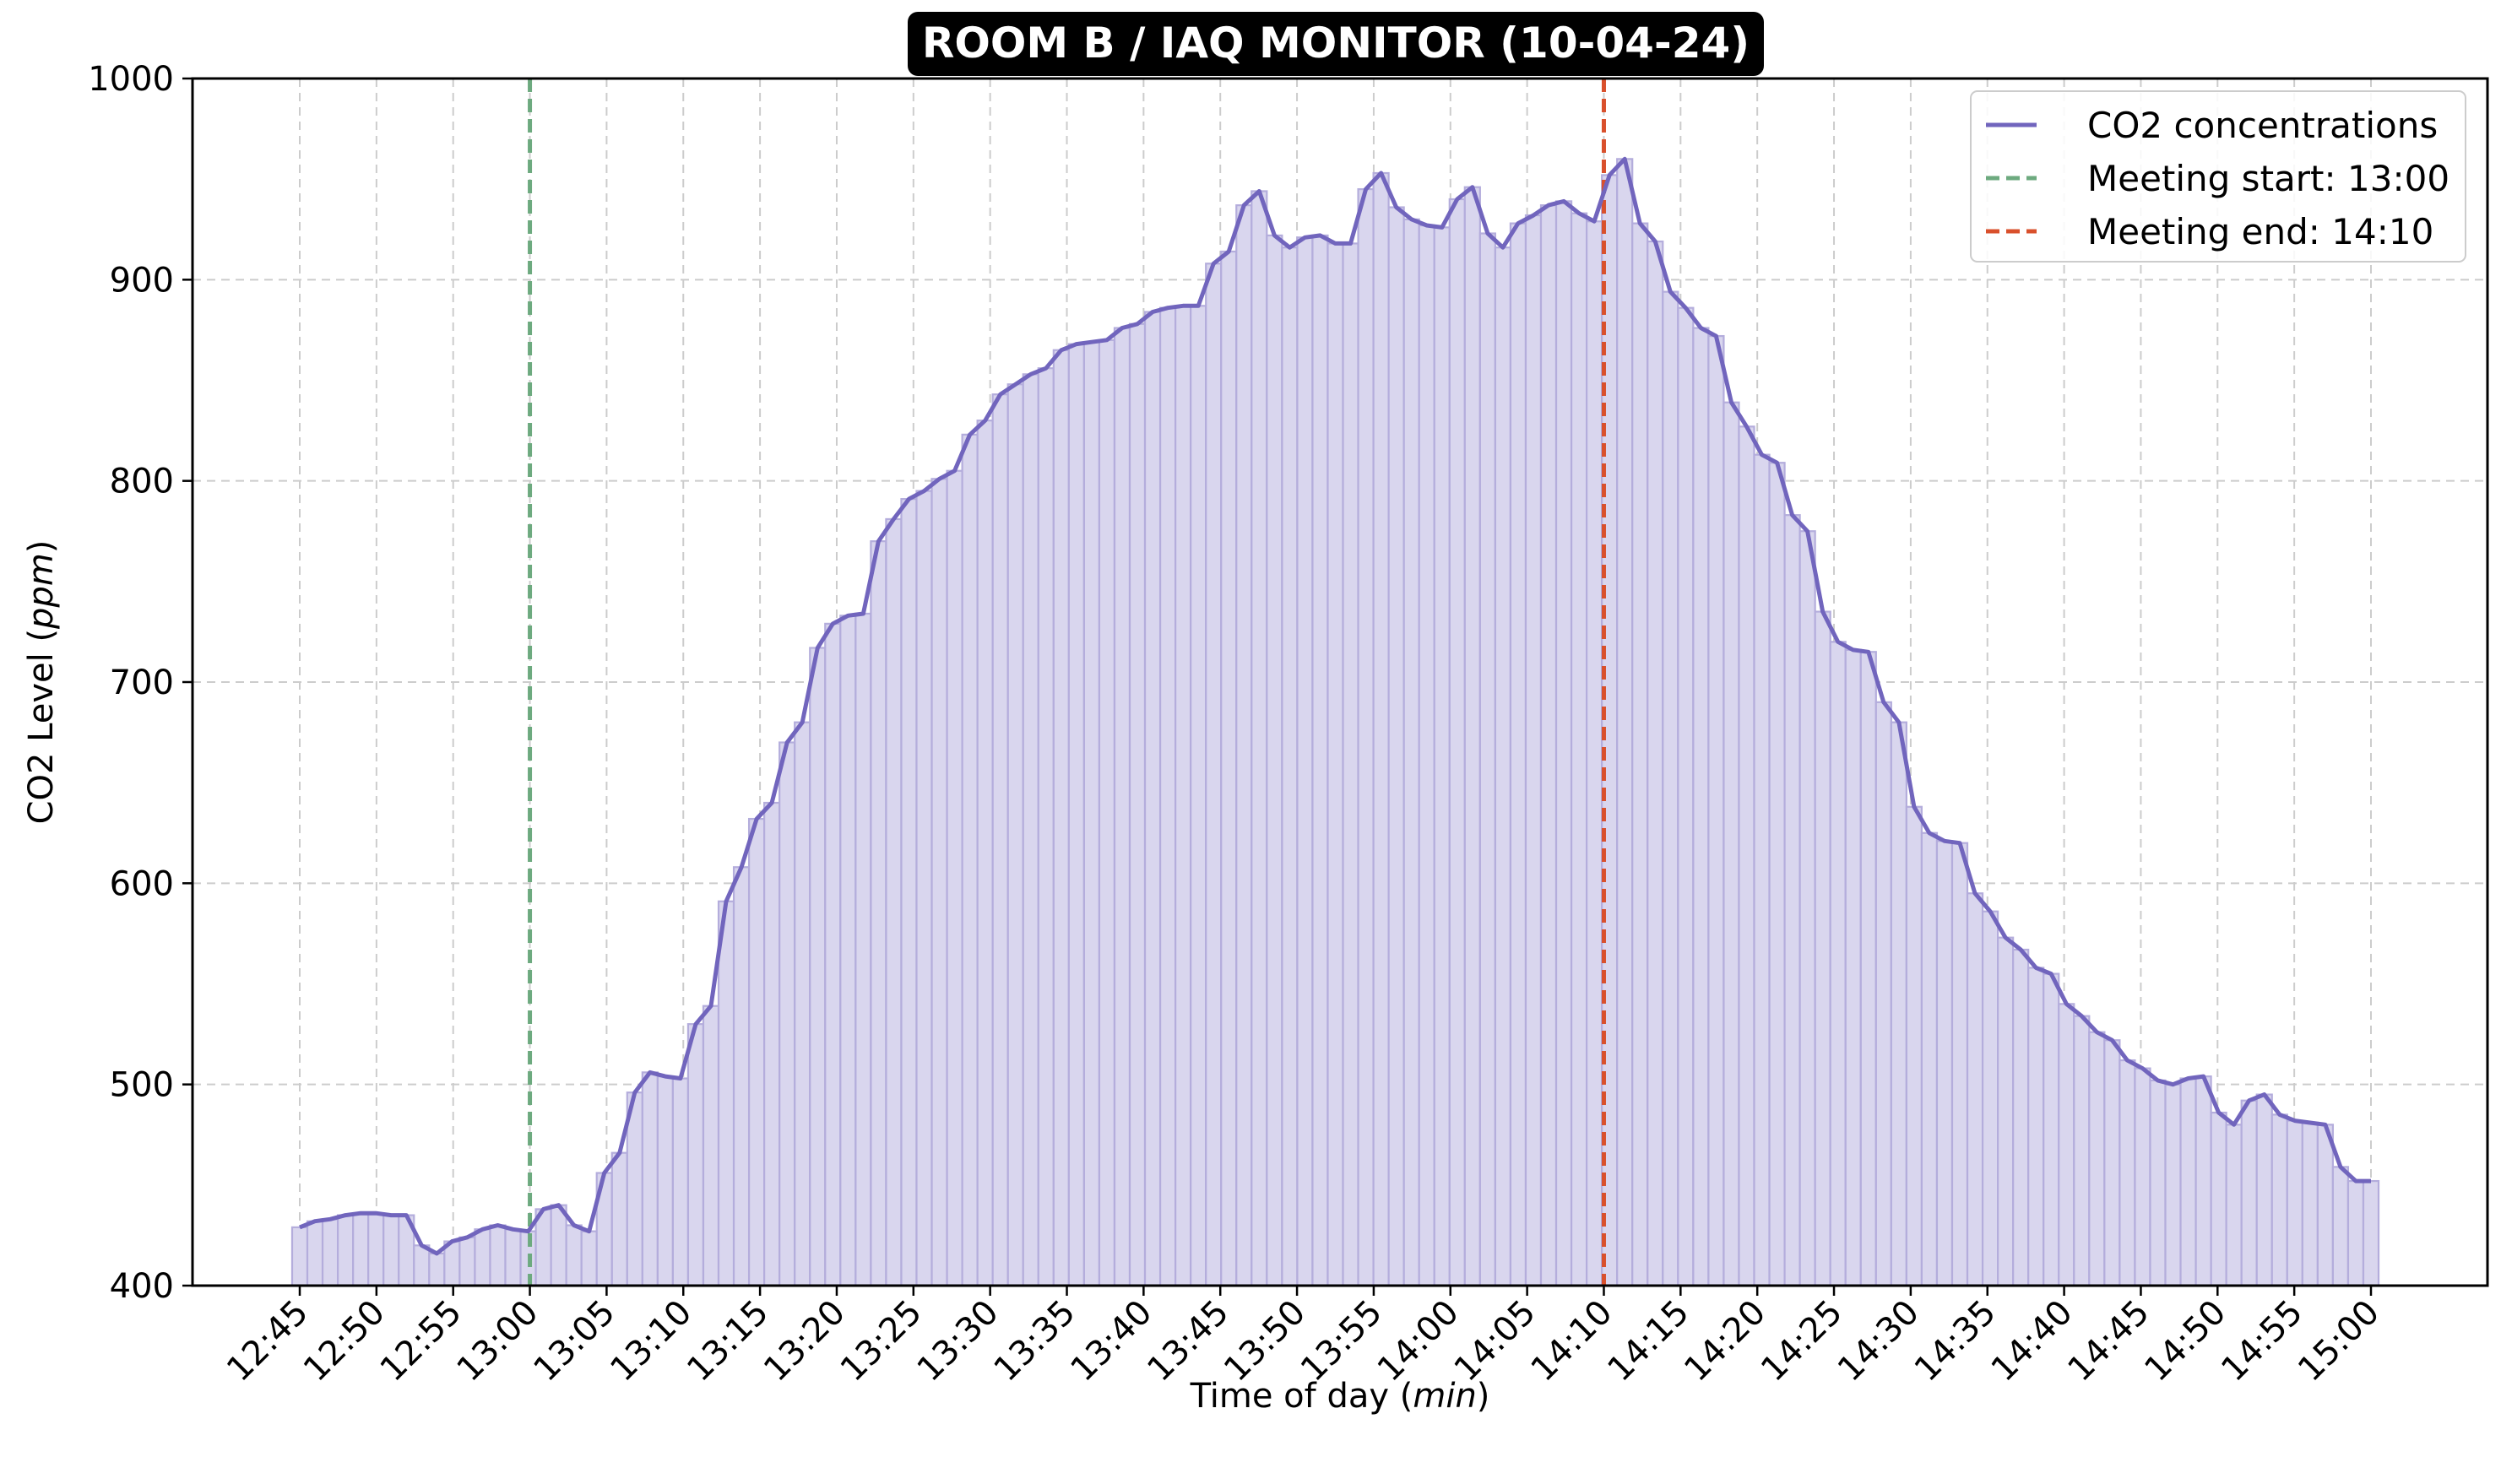  I want to click on title-box, so click(1336, 44).